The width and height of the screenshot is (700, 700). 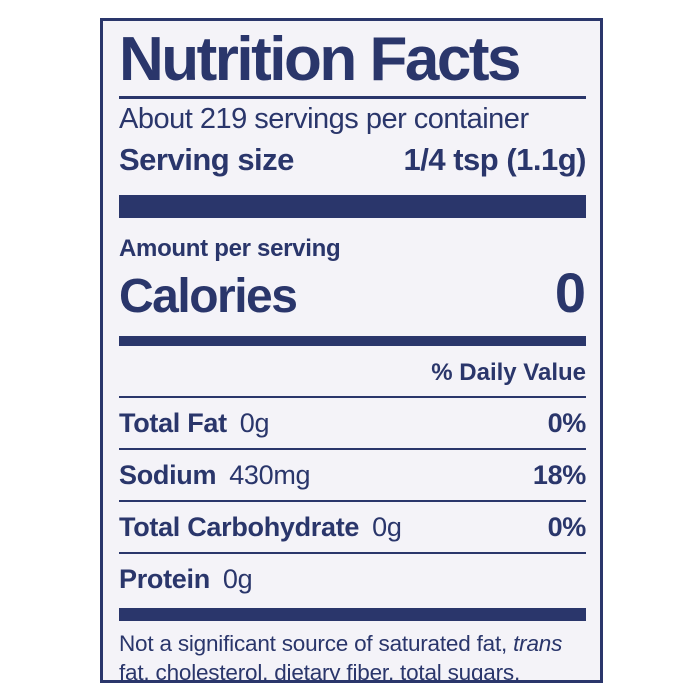 What do you see at coordinates (352, 160) in the screenshot?
I see `serving-size-row: Serving size 1/4 tsp (1.1g)` at bounding box center [352, 160].